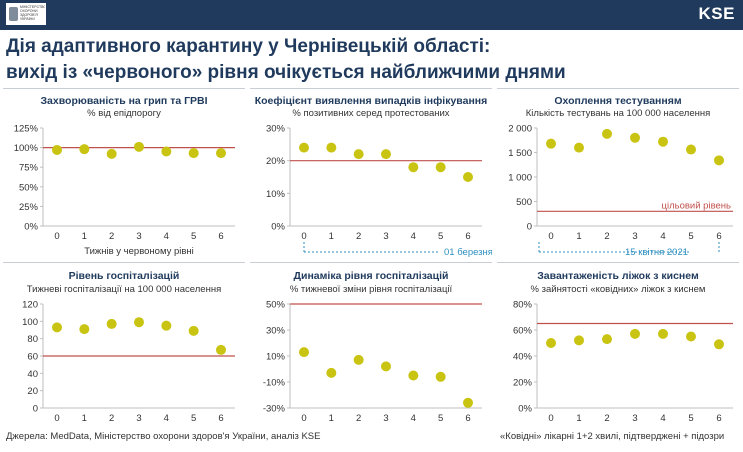 This screenshot has height=452, width=743. Describe the element at coordinates (124, 113) in the screenshot. I see `chart-subtitle: % від епідпорогу` at that location.